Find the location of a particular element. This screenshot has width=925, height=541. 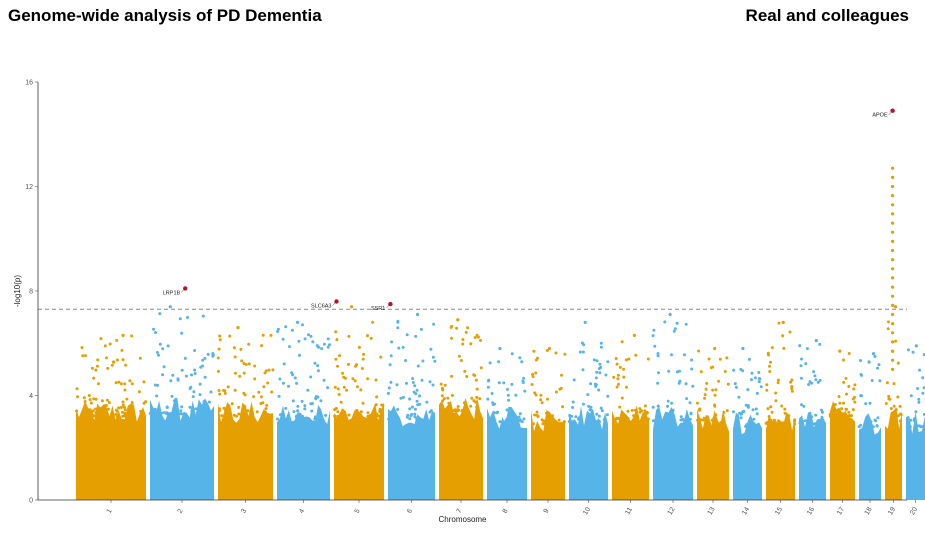

y-tick-label-16: 16 is located at coordinates (29, 83).